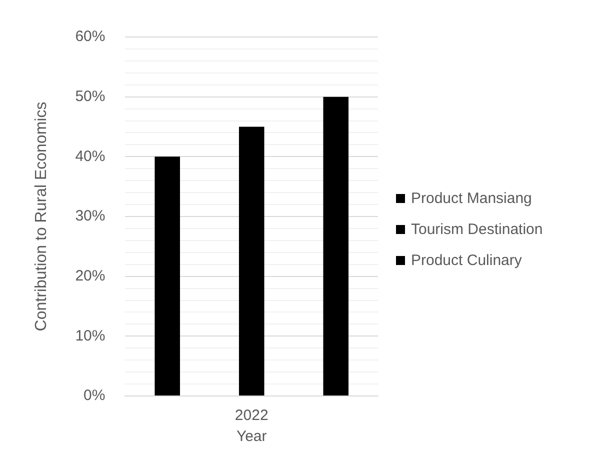  What do you see at coordinates (477, 229) in the screenshot?
I see `legend-label: Tourism Destination` at bounding box center [477, 229].